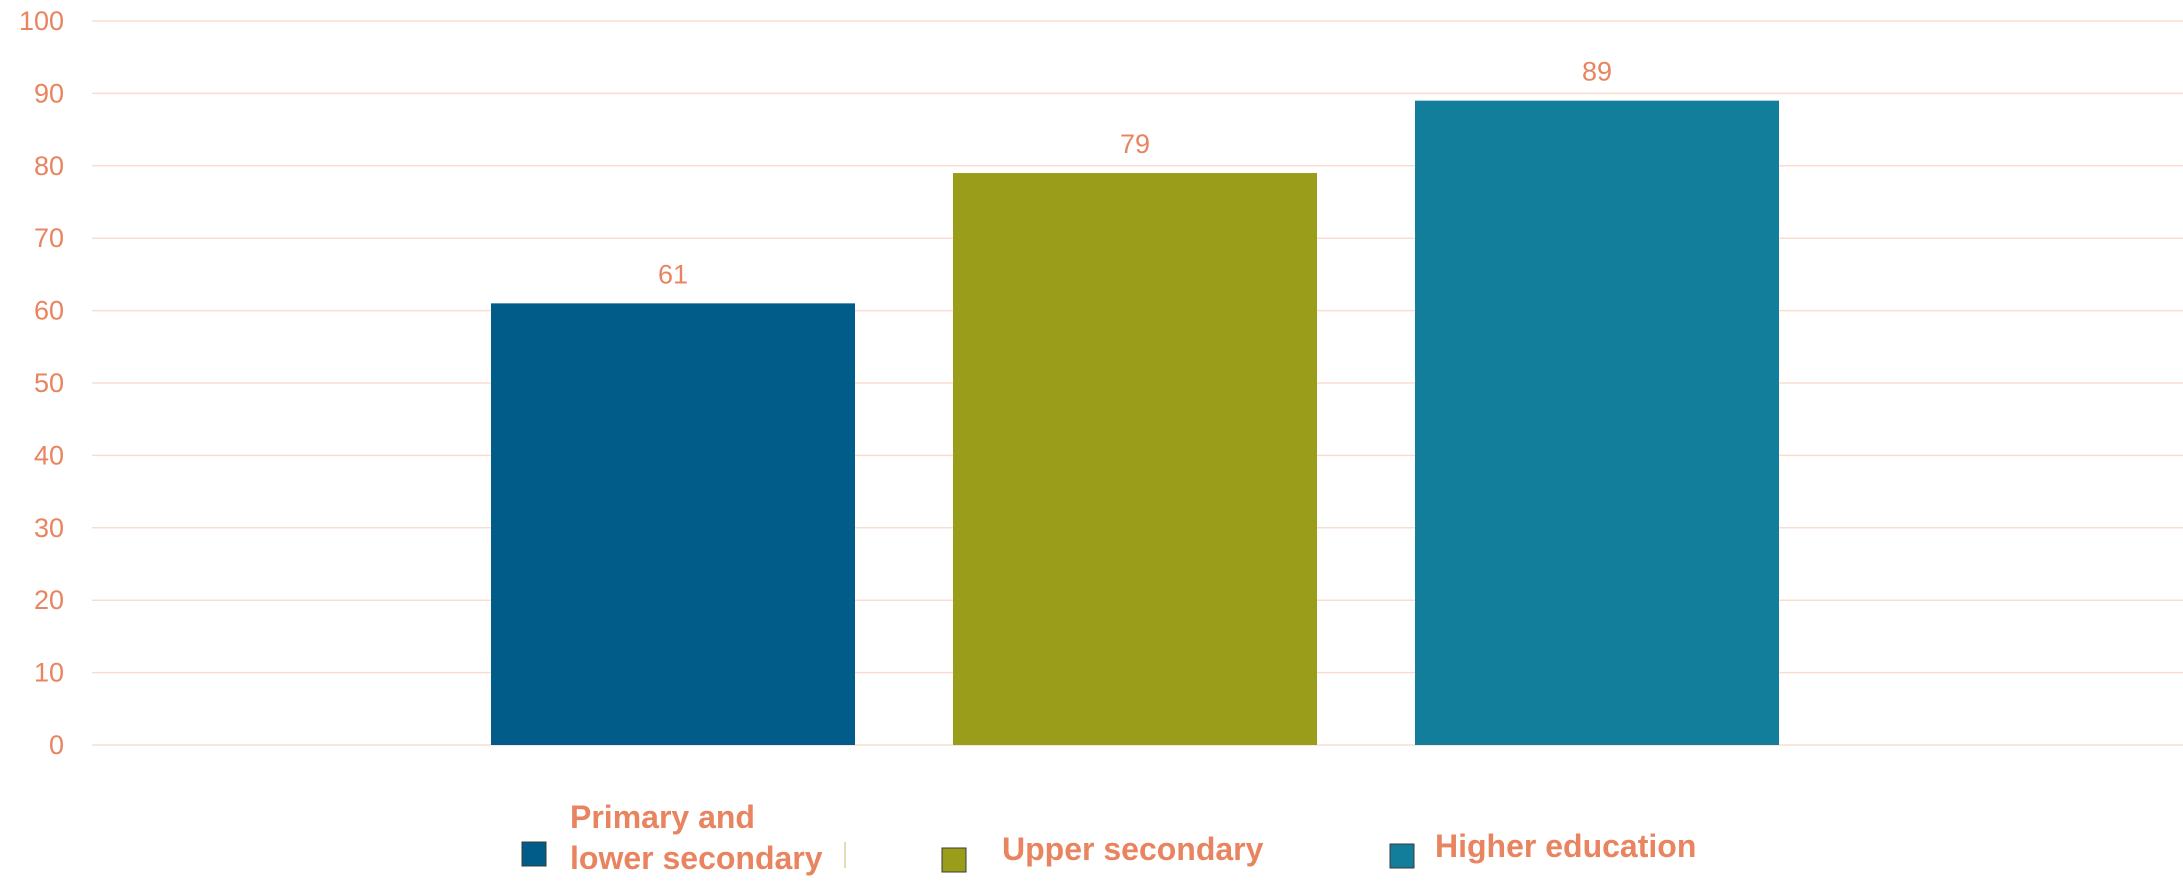 Image resolution: width=2183 pixels, height=886 pixels. Describe the element at coordinates (41, 21) in the screenshot. I see `y-tick-label-100: 100` at that location.